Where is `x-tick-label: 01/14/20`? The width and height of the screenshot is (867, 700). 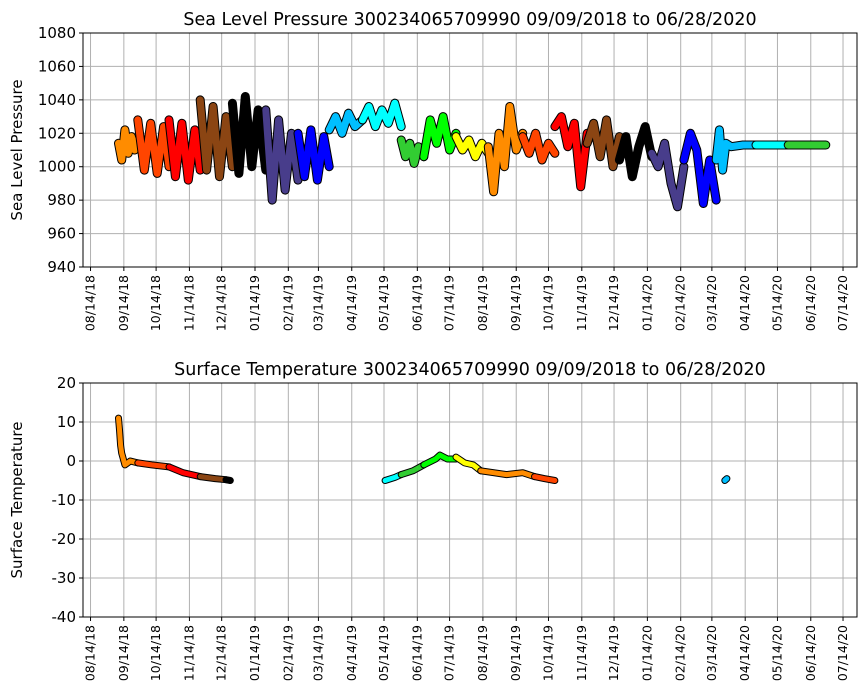
x-tick-label: 01/14/20 is located at coordinates (646, 303).